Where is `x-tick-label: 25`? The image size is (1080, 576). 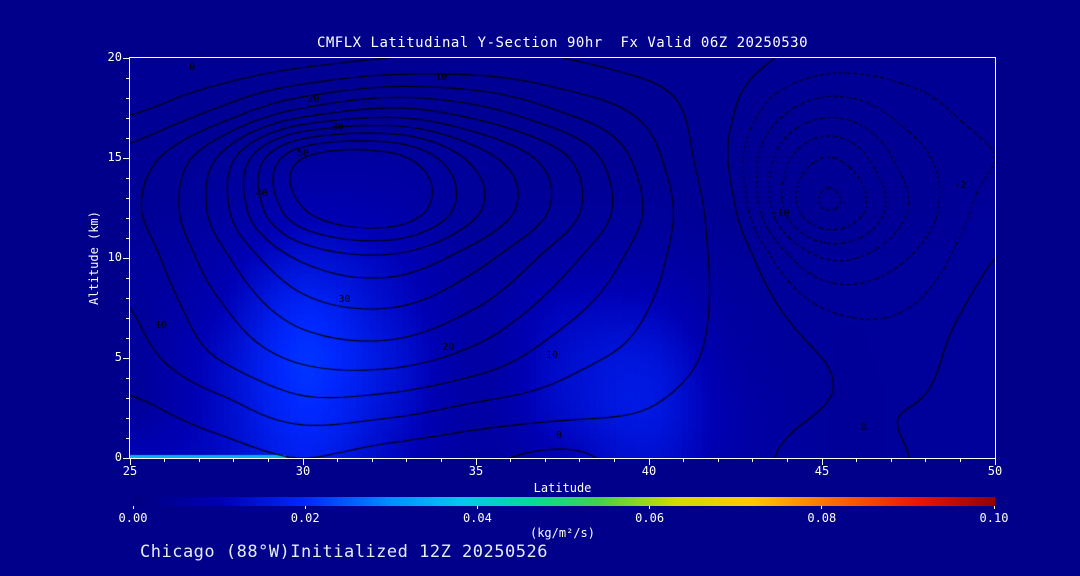 x-tick-label: 25 is located at coordinates (130, 471).